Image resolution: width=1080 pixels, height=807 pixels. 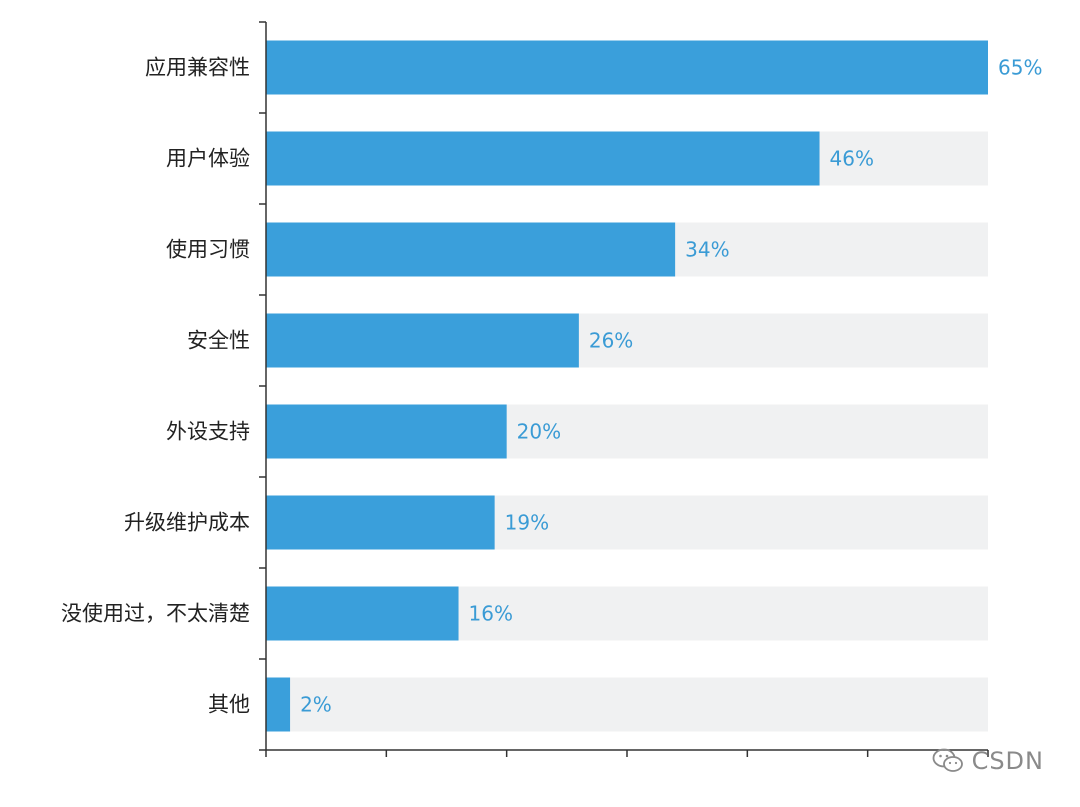 I want to click on value-label: 34%, so click(x=707, y=250).